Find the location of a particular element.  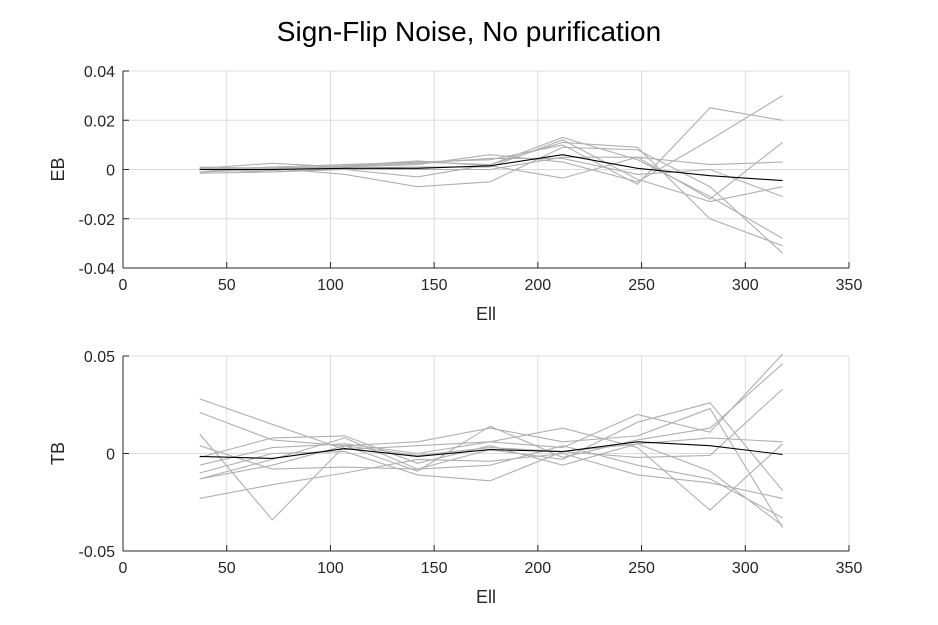

tb-x-axis-title: Ell is located at coordinates (486, 597).